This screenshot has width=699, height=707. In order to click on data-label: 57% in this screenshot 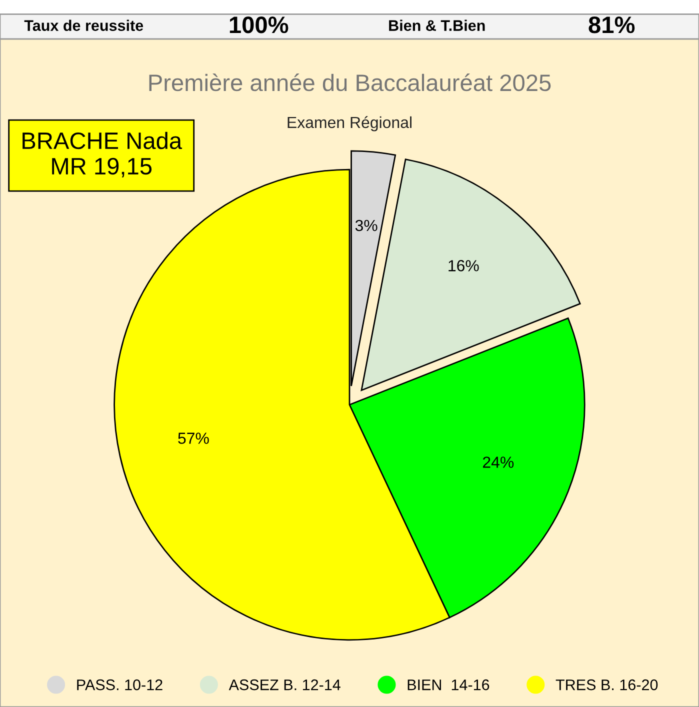, I will do `click(193, 438)`.